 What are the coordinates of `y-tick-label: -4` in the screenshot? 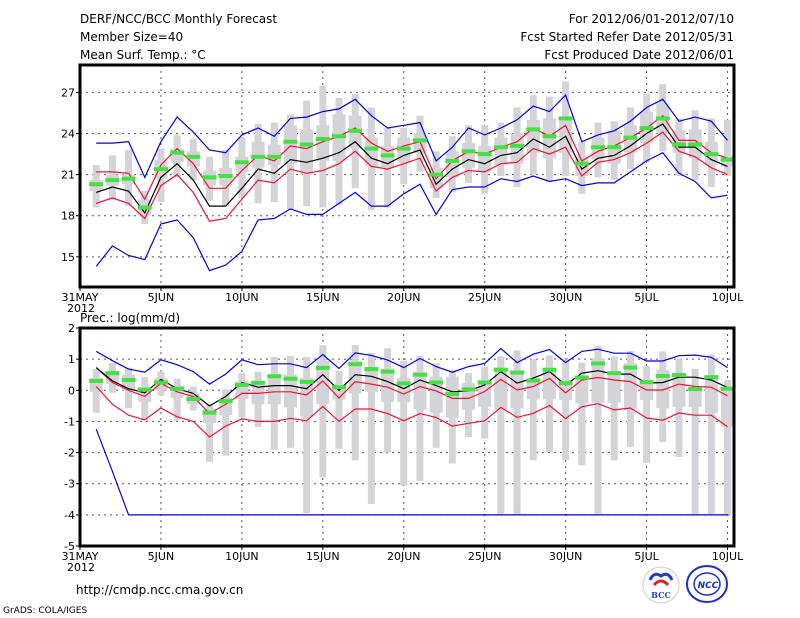 It's located at (69, 515).